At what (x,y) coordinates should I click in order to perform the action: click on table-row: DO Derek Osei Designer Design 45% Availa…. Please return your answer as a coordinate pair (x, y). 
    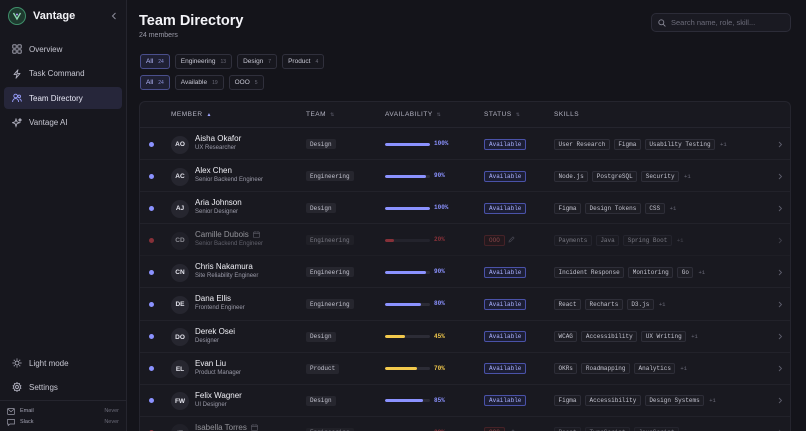
    Looking at the image, I should click on (465, 337).